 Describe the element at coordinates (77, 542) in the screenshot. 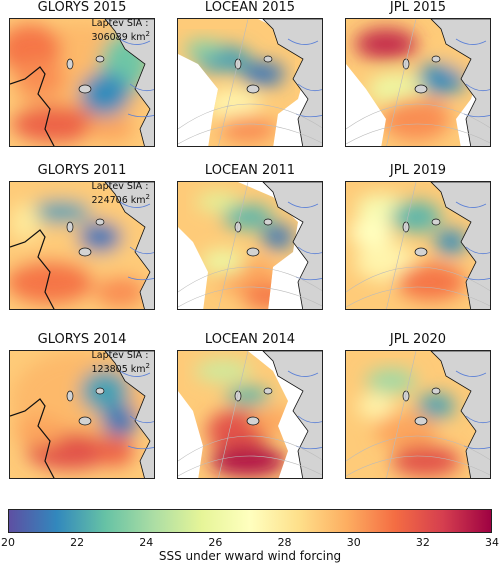

I see `colorbar-tick-label: 22` at that location.